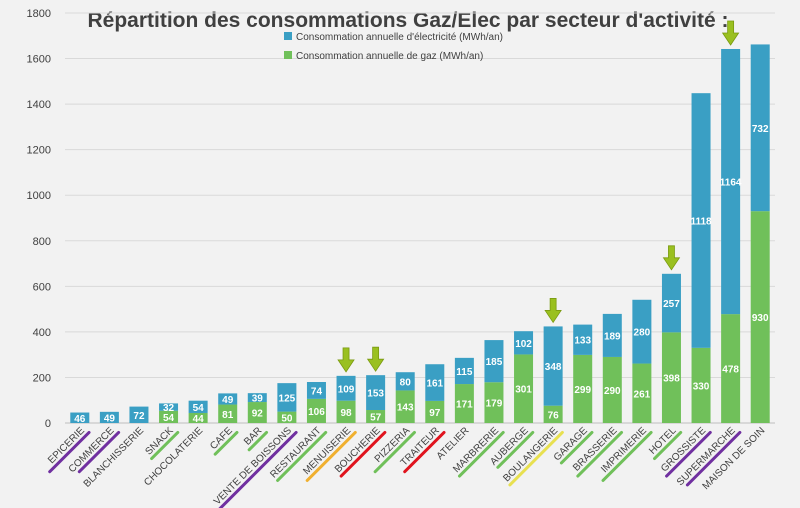 Image resolution: width=800 pixels, height=508 pixels. Describe the element at coordinates (389, 56) in the screenshot. I see `legend-label-gas: Consommation annuelle de gaz (MWh/an)` at that location.